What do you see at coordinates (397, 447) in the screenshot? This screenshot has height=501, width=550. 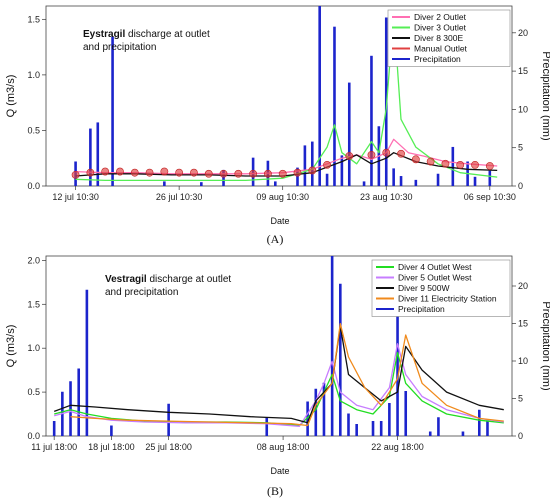 I see `panel-b-xtick-label: 22 aug 18:00` at bounding box center [397, 447].